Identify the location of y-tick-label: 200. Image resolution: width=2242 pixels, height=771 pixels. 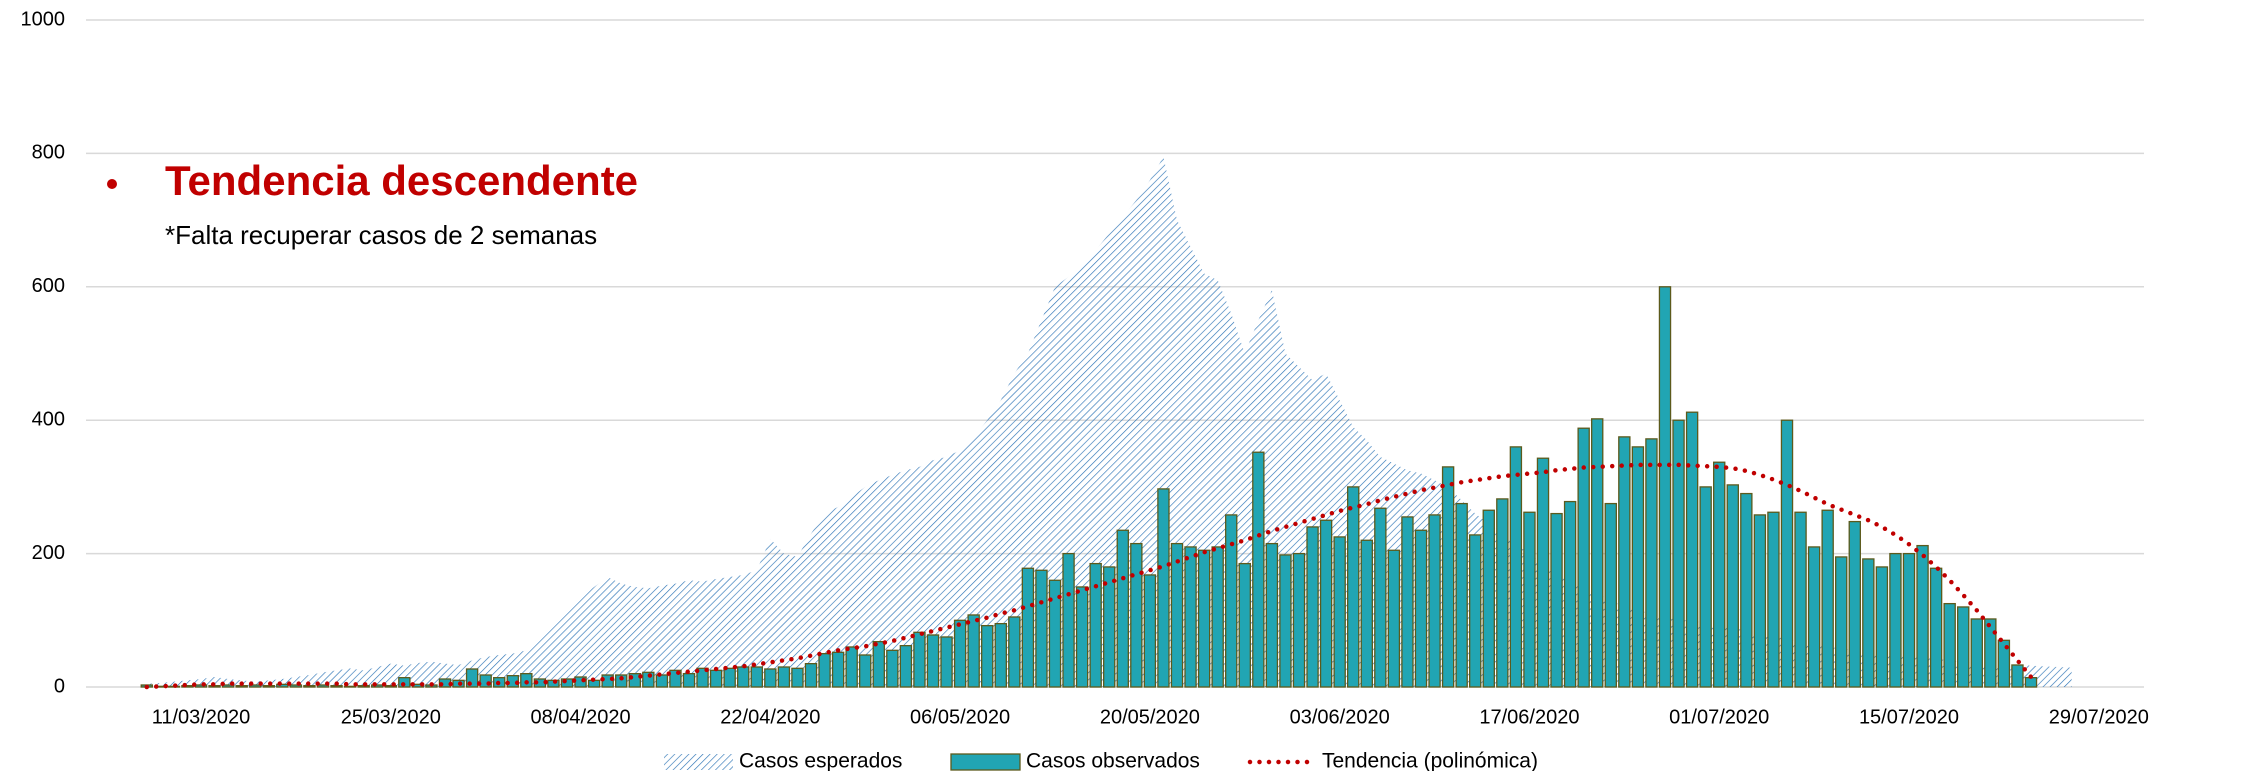
(48, 553).